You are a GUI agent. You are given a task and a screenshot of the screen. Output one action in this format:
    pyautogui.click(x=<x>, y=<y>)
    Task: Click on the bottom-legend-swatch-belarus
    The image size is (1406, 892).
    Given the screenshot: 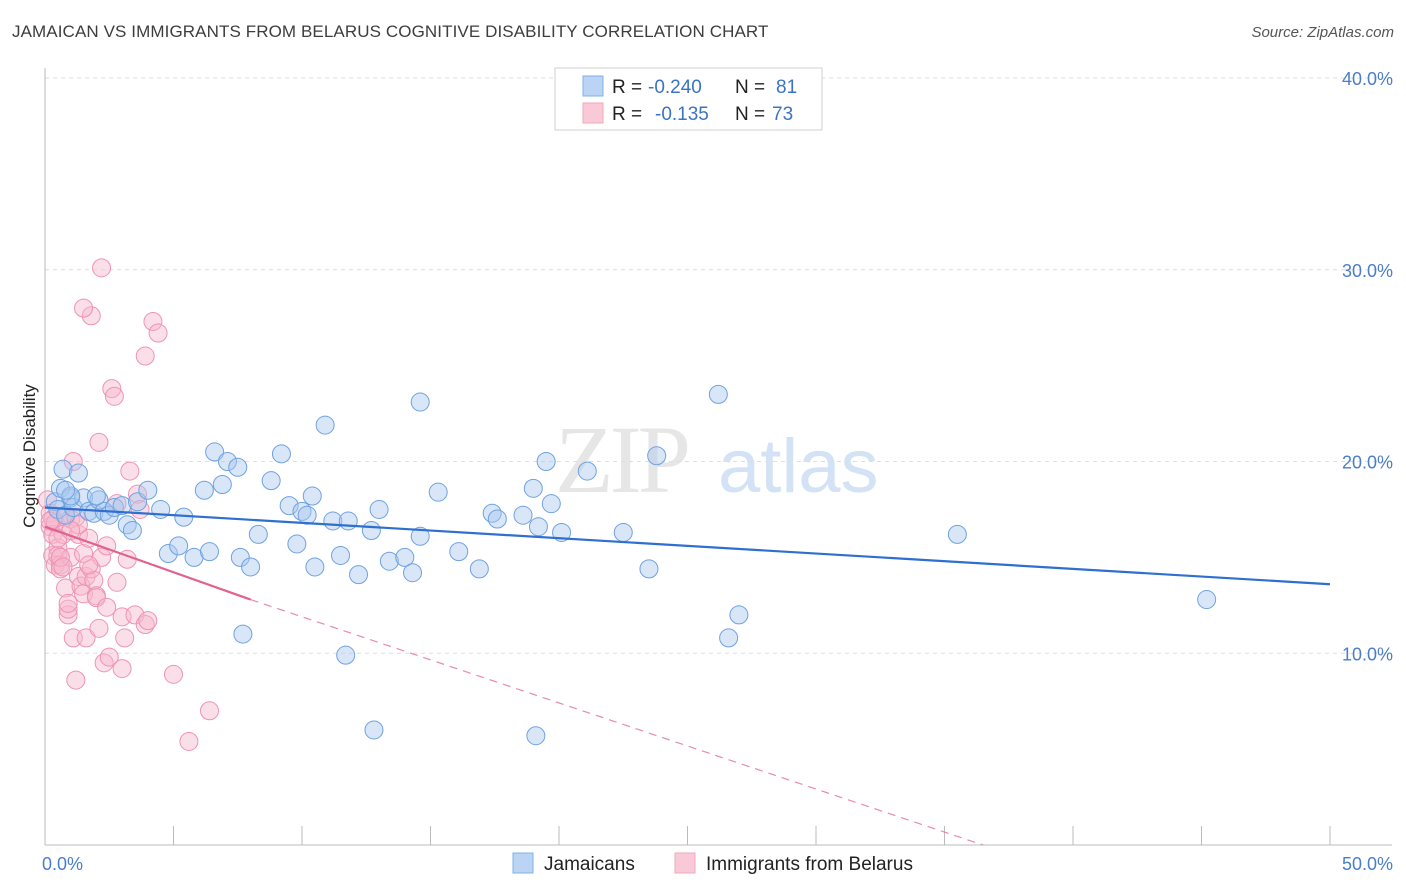 What is the action you would take?
    pyautogui.click(x=685, y=863)
    